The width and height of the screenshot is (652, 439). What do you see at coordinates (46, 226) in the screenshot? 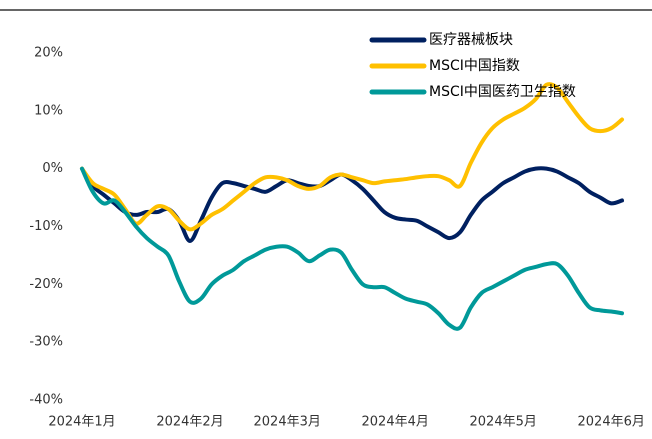
I see `y-tick-label: -10%` at bounding box center [46, 226].